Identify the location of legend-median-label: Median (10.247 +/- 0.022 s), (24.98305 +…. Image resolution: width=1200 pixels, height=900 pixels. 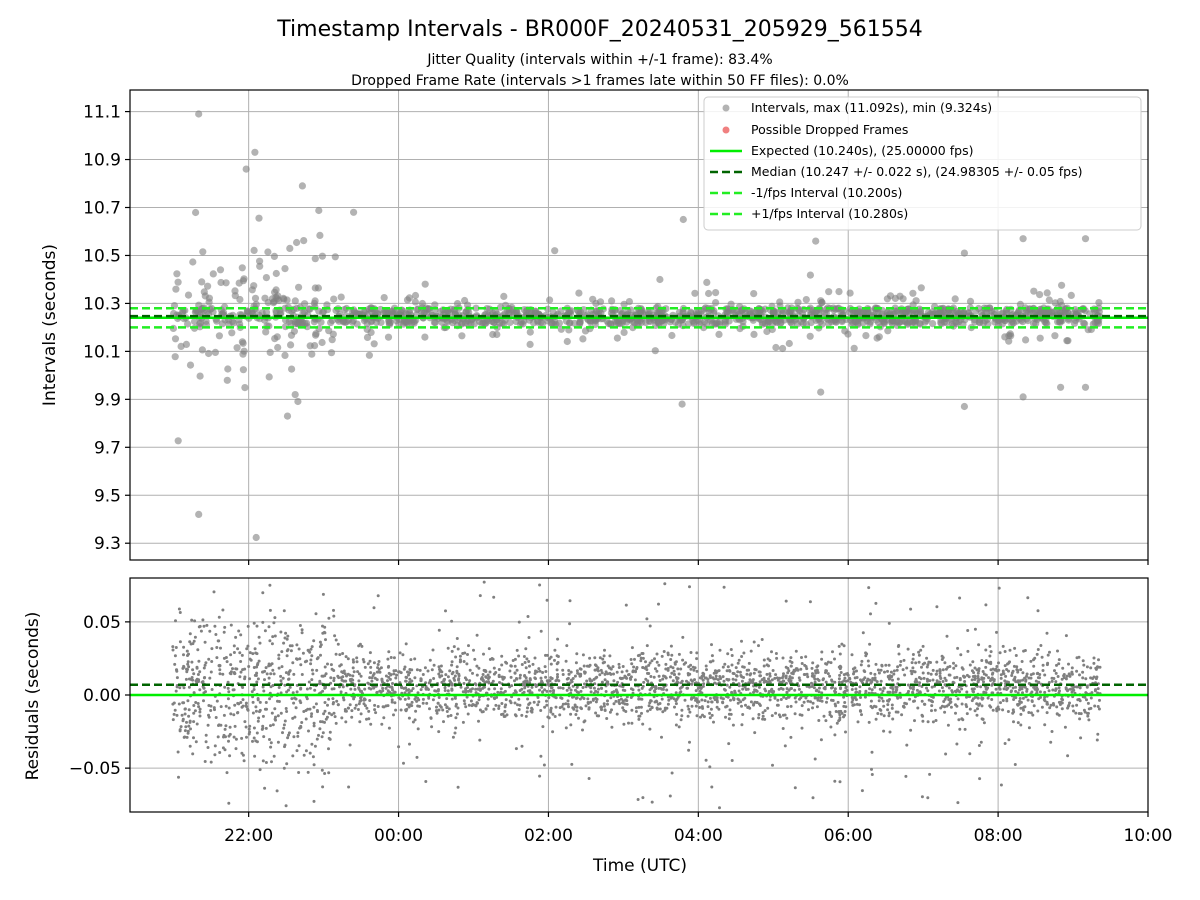
(916, 171).